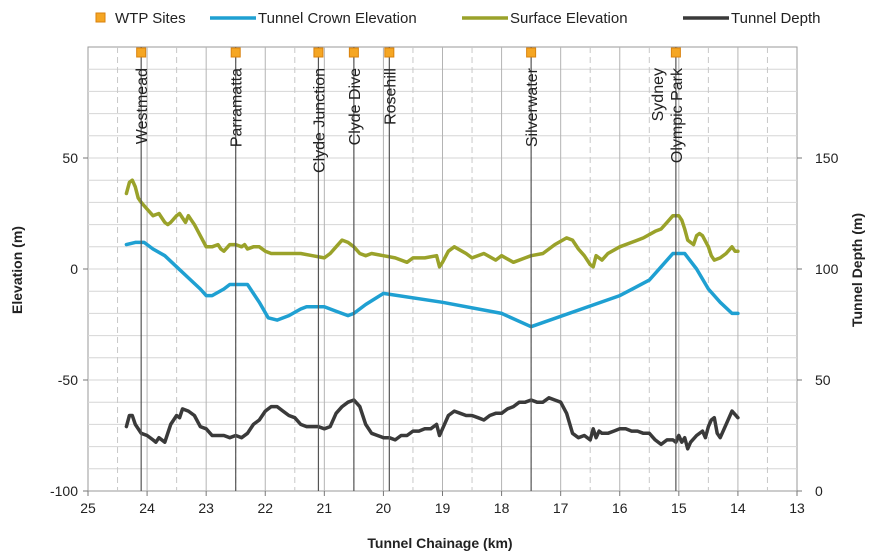  I want to click on x-tick-label: 23, so click(206, 508).